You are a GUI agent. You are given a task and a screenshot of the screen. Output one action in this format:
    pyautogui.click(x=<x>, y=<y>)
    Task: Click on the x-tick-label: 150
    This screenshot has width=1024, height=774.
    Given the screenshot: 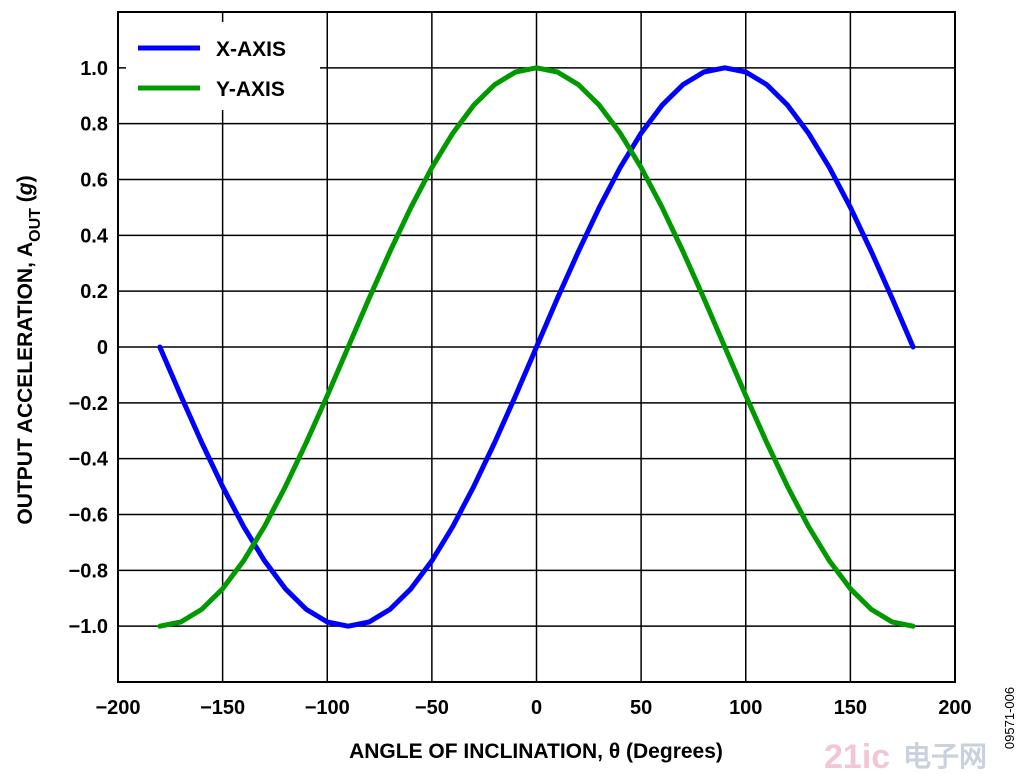 What is the action you would take?
    pyautogui.click(x=850, y=708)
    